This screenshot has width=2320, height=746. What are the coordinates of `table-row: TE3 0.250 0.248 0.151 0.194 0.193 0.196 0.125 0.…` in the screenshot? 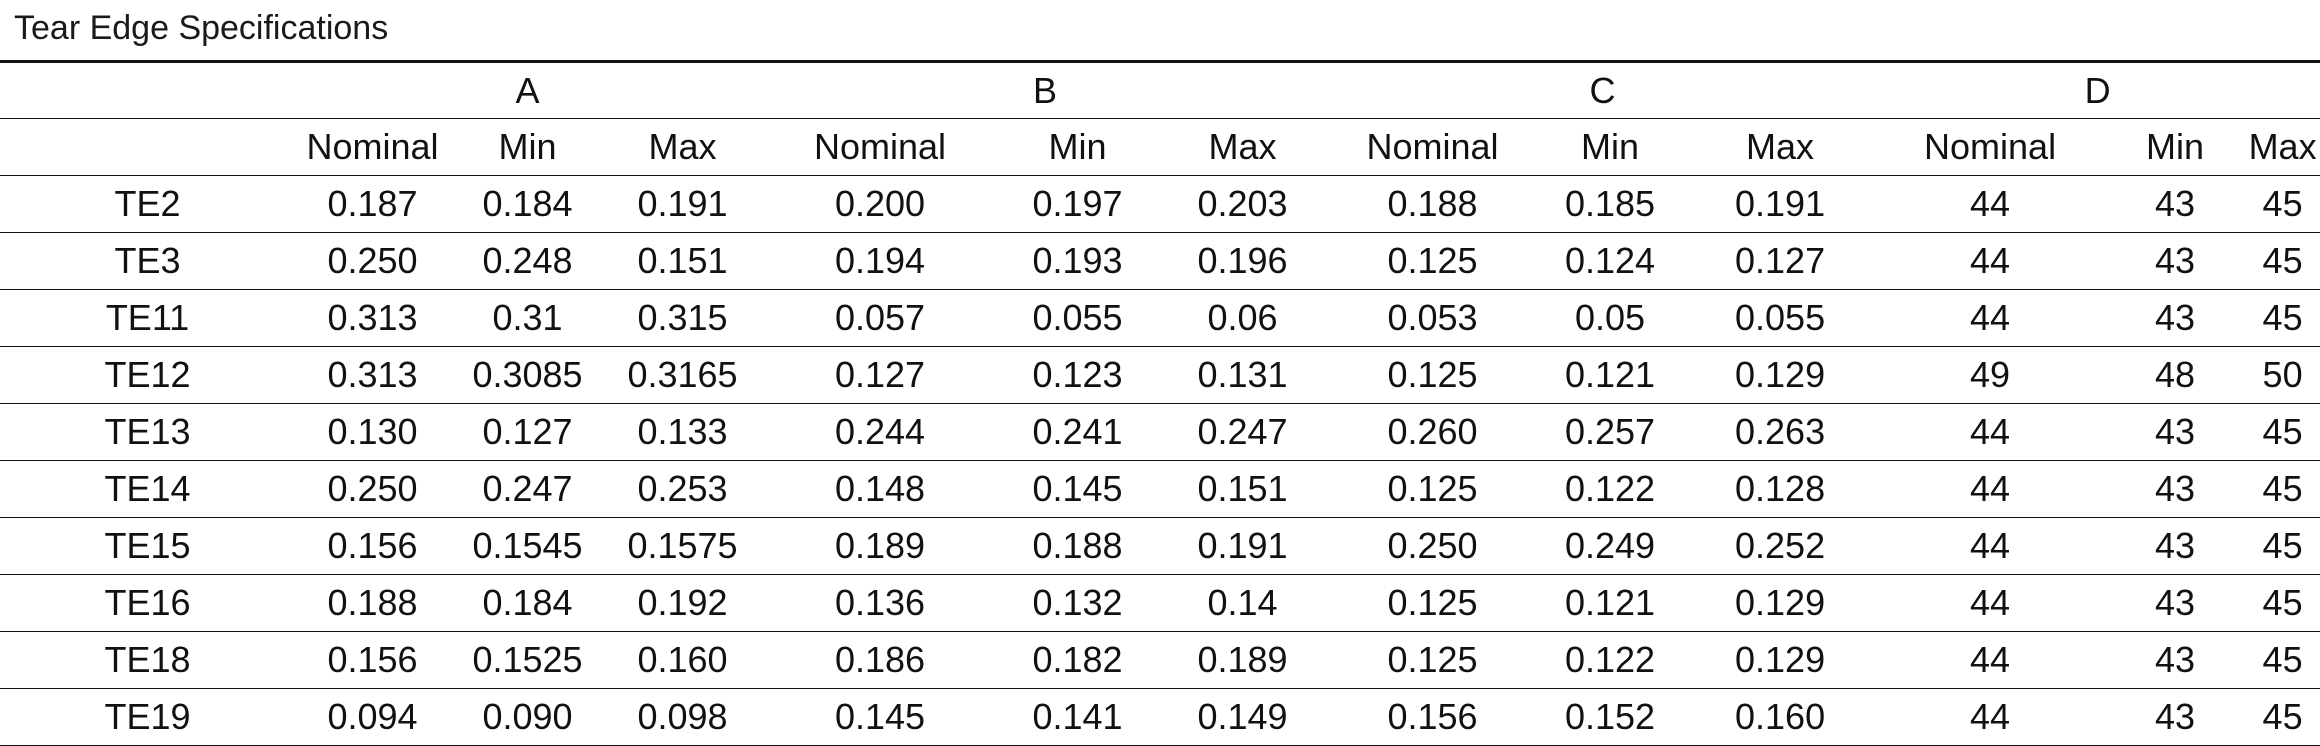 It's located at (1160, 261).